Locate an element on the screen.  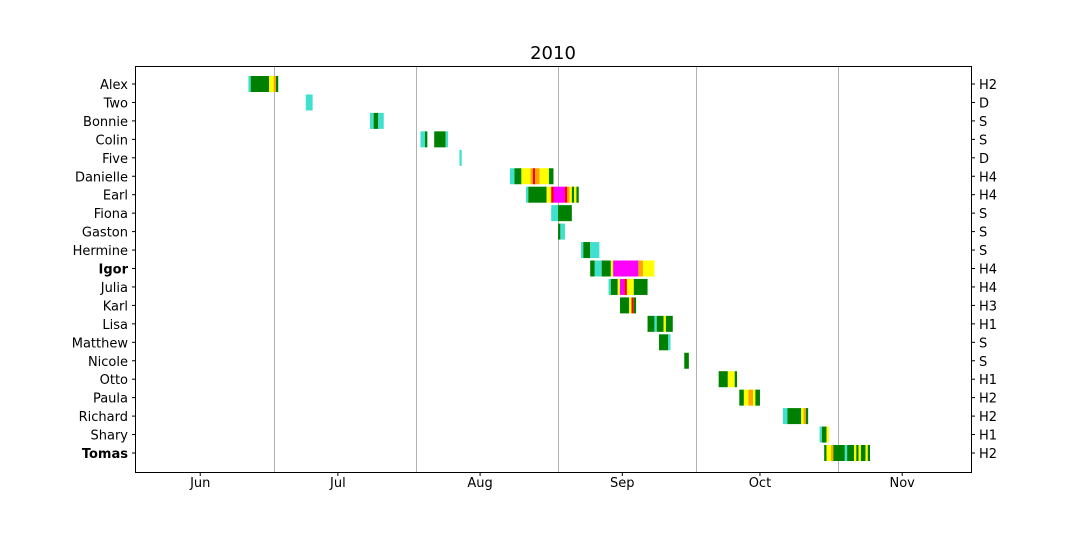
storm-row-gaston is located at coordinates (561, 231).